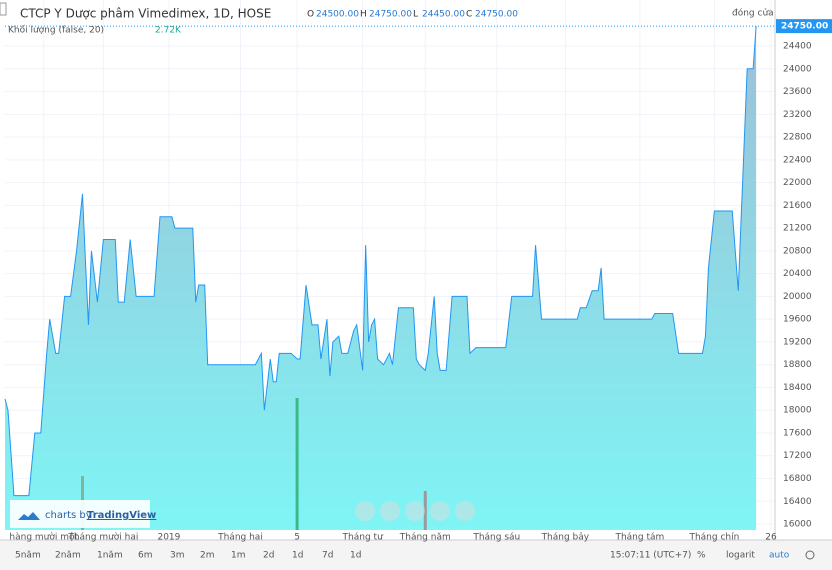  Describe the element at coordinates (639, 538) in the screenshot. I see `x-tick-label: Tháng tám` at that location.